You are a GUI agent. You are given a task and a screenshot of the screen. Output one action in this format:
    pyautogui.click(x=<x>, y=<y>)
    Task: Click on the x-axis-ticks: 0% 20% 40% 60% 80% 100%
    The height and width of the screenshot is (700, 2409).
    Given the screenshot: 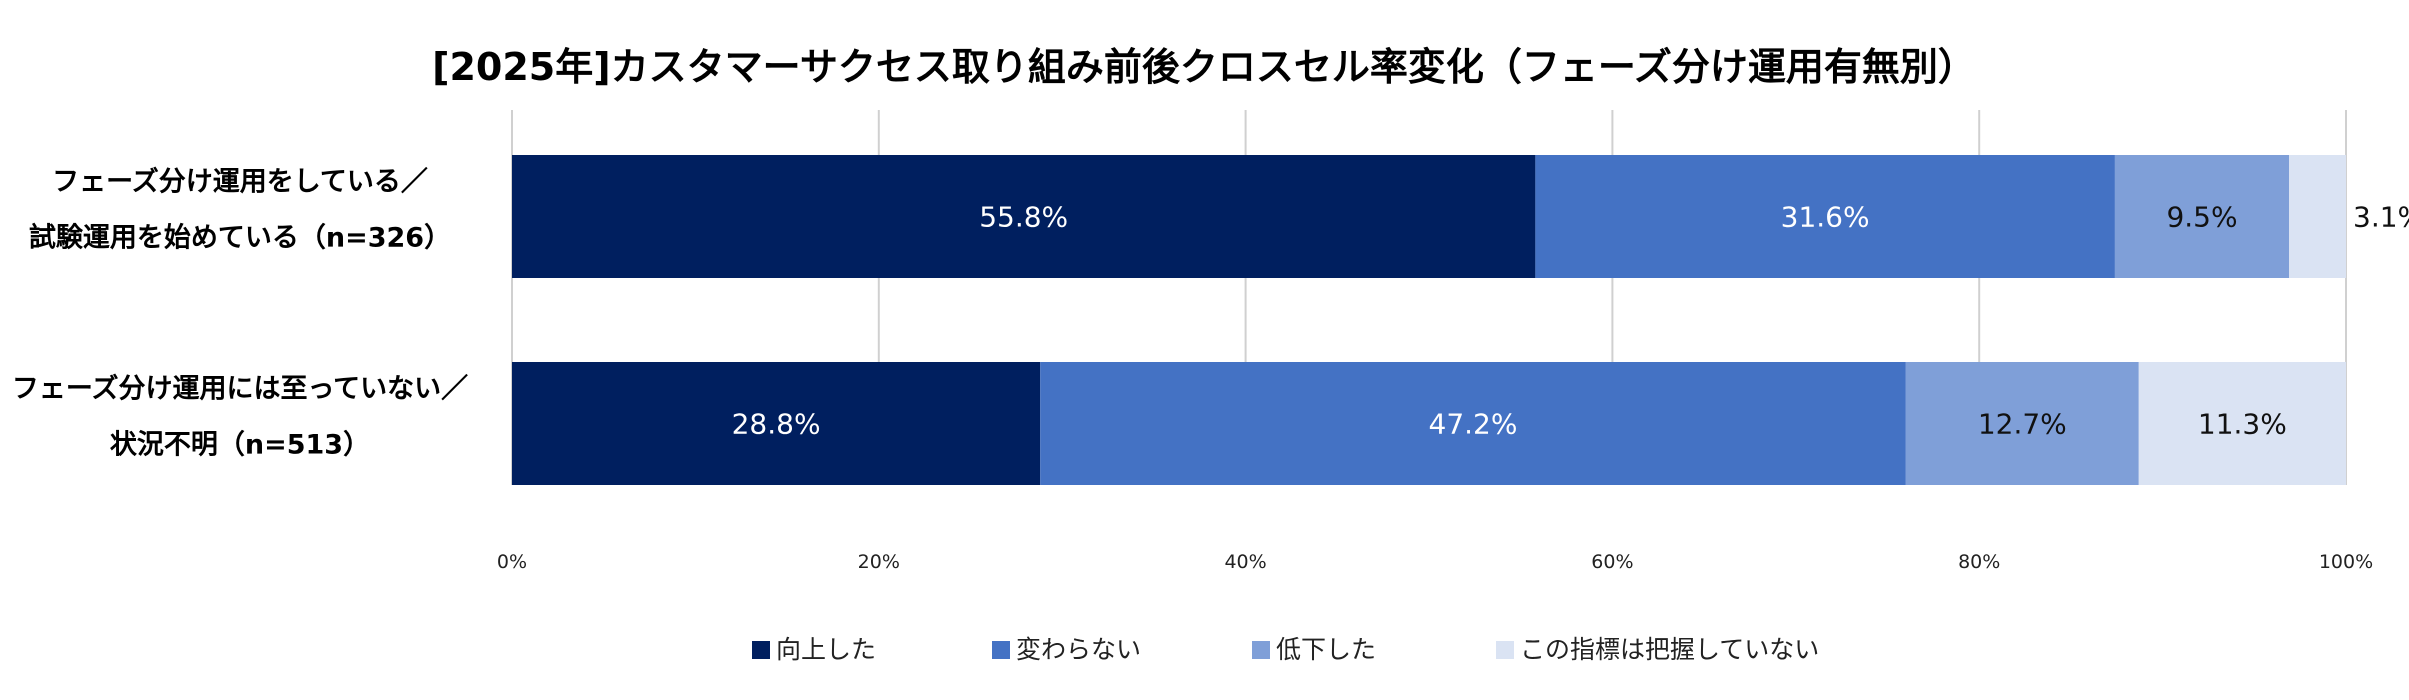 What is the action you would take?
    pyautogui.click(x=1435, y=562)
    